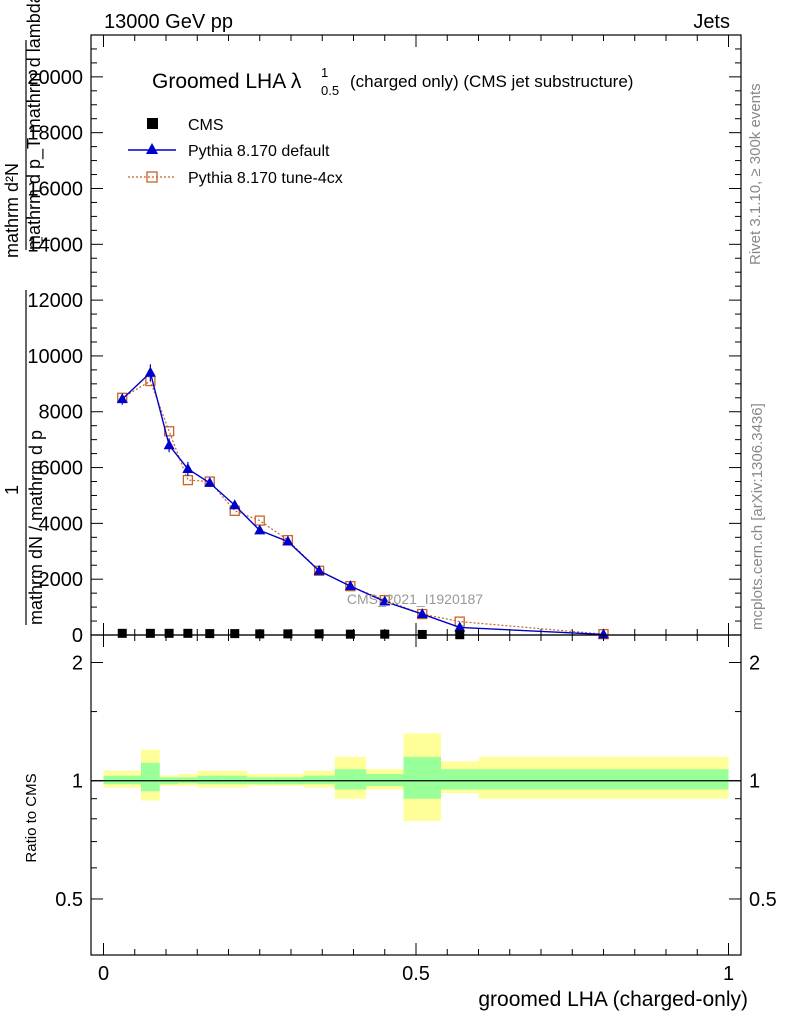 The height and width of the screenshot is (1029, 786). Describe the element at coordinates (61, 524) in the screenshot. I see `y-tick-label-2: 4000` at that location.